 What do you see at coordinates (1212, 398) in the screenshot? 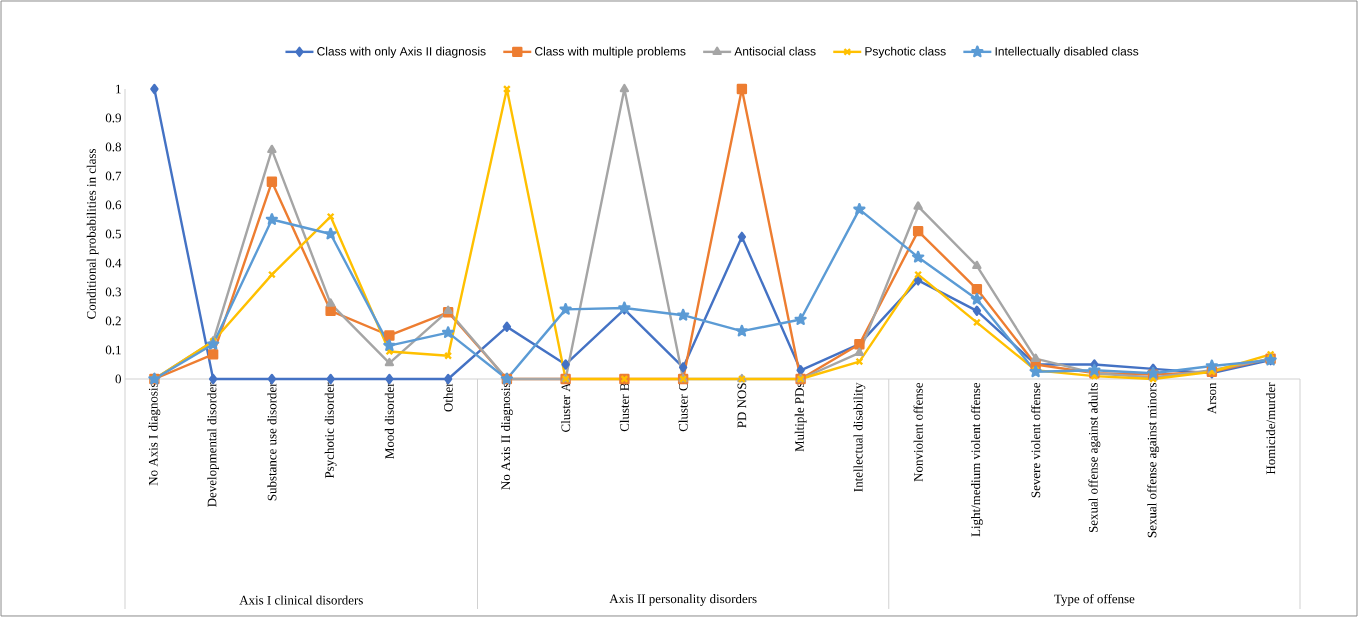
I see `x-tick-label: Arson` at bounding box center [1212, 398].